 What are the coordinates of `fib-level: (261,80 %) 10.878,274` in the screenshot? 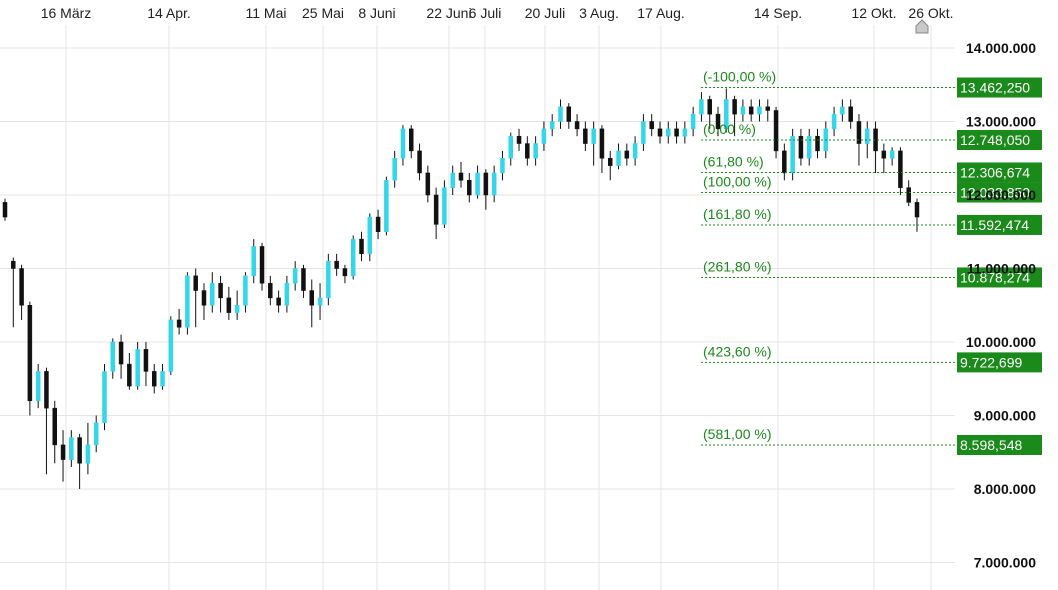 It's located at (871, 273).